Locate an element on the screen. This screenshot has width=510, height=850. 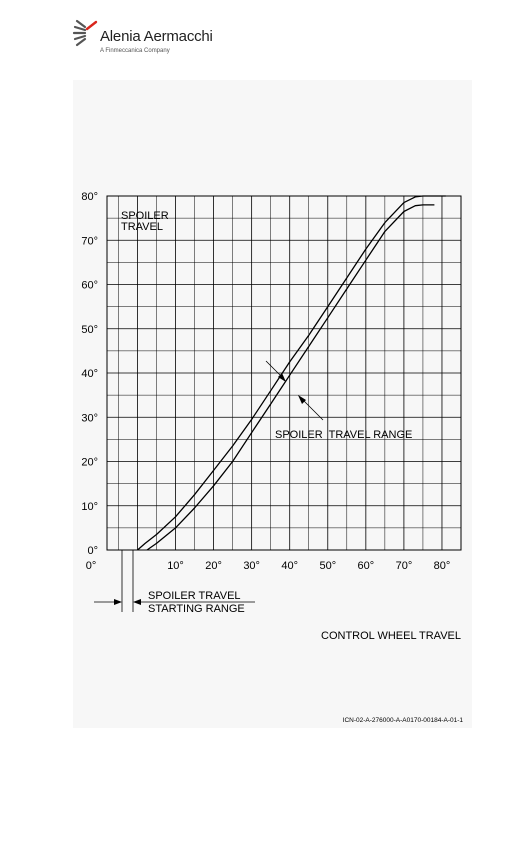
y-tick-label: 30° is located at coordinates (89, 418).